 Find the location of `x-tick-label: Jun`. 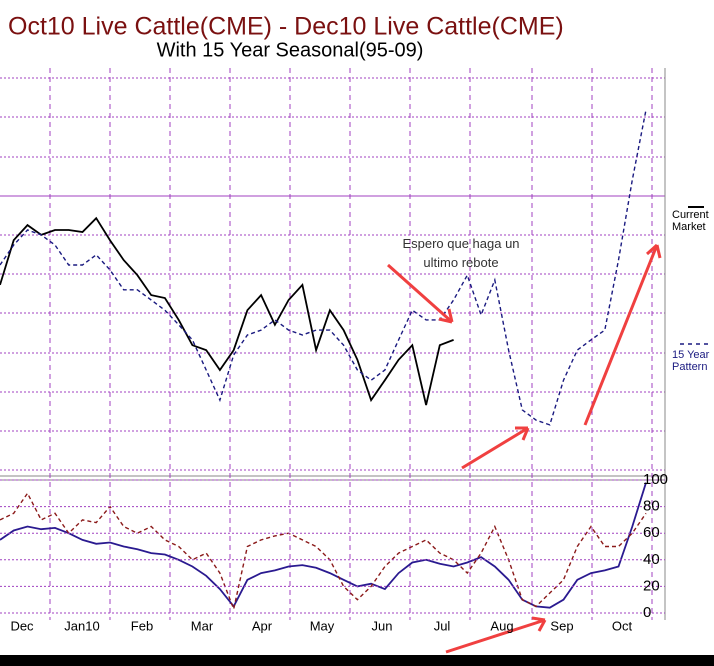

x-tick-label: Jun is located at coordinates (382, 625).